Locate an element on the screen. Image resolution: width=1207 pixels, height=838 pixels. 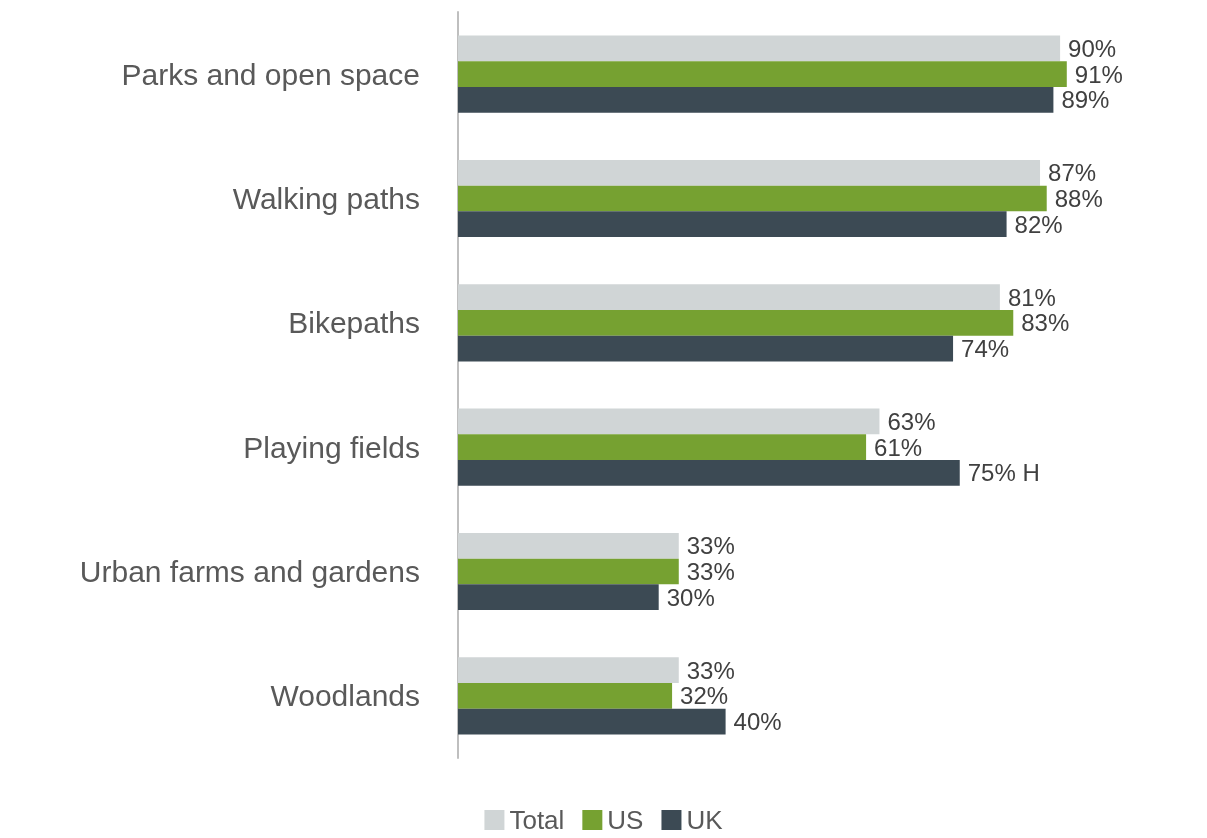
y-tick-label: Walking paths is located at coordinates (326, 198).